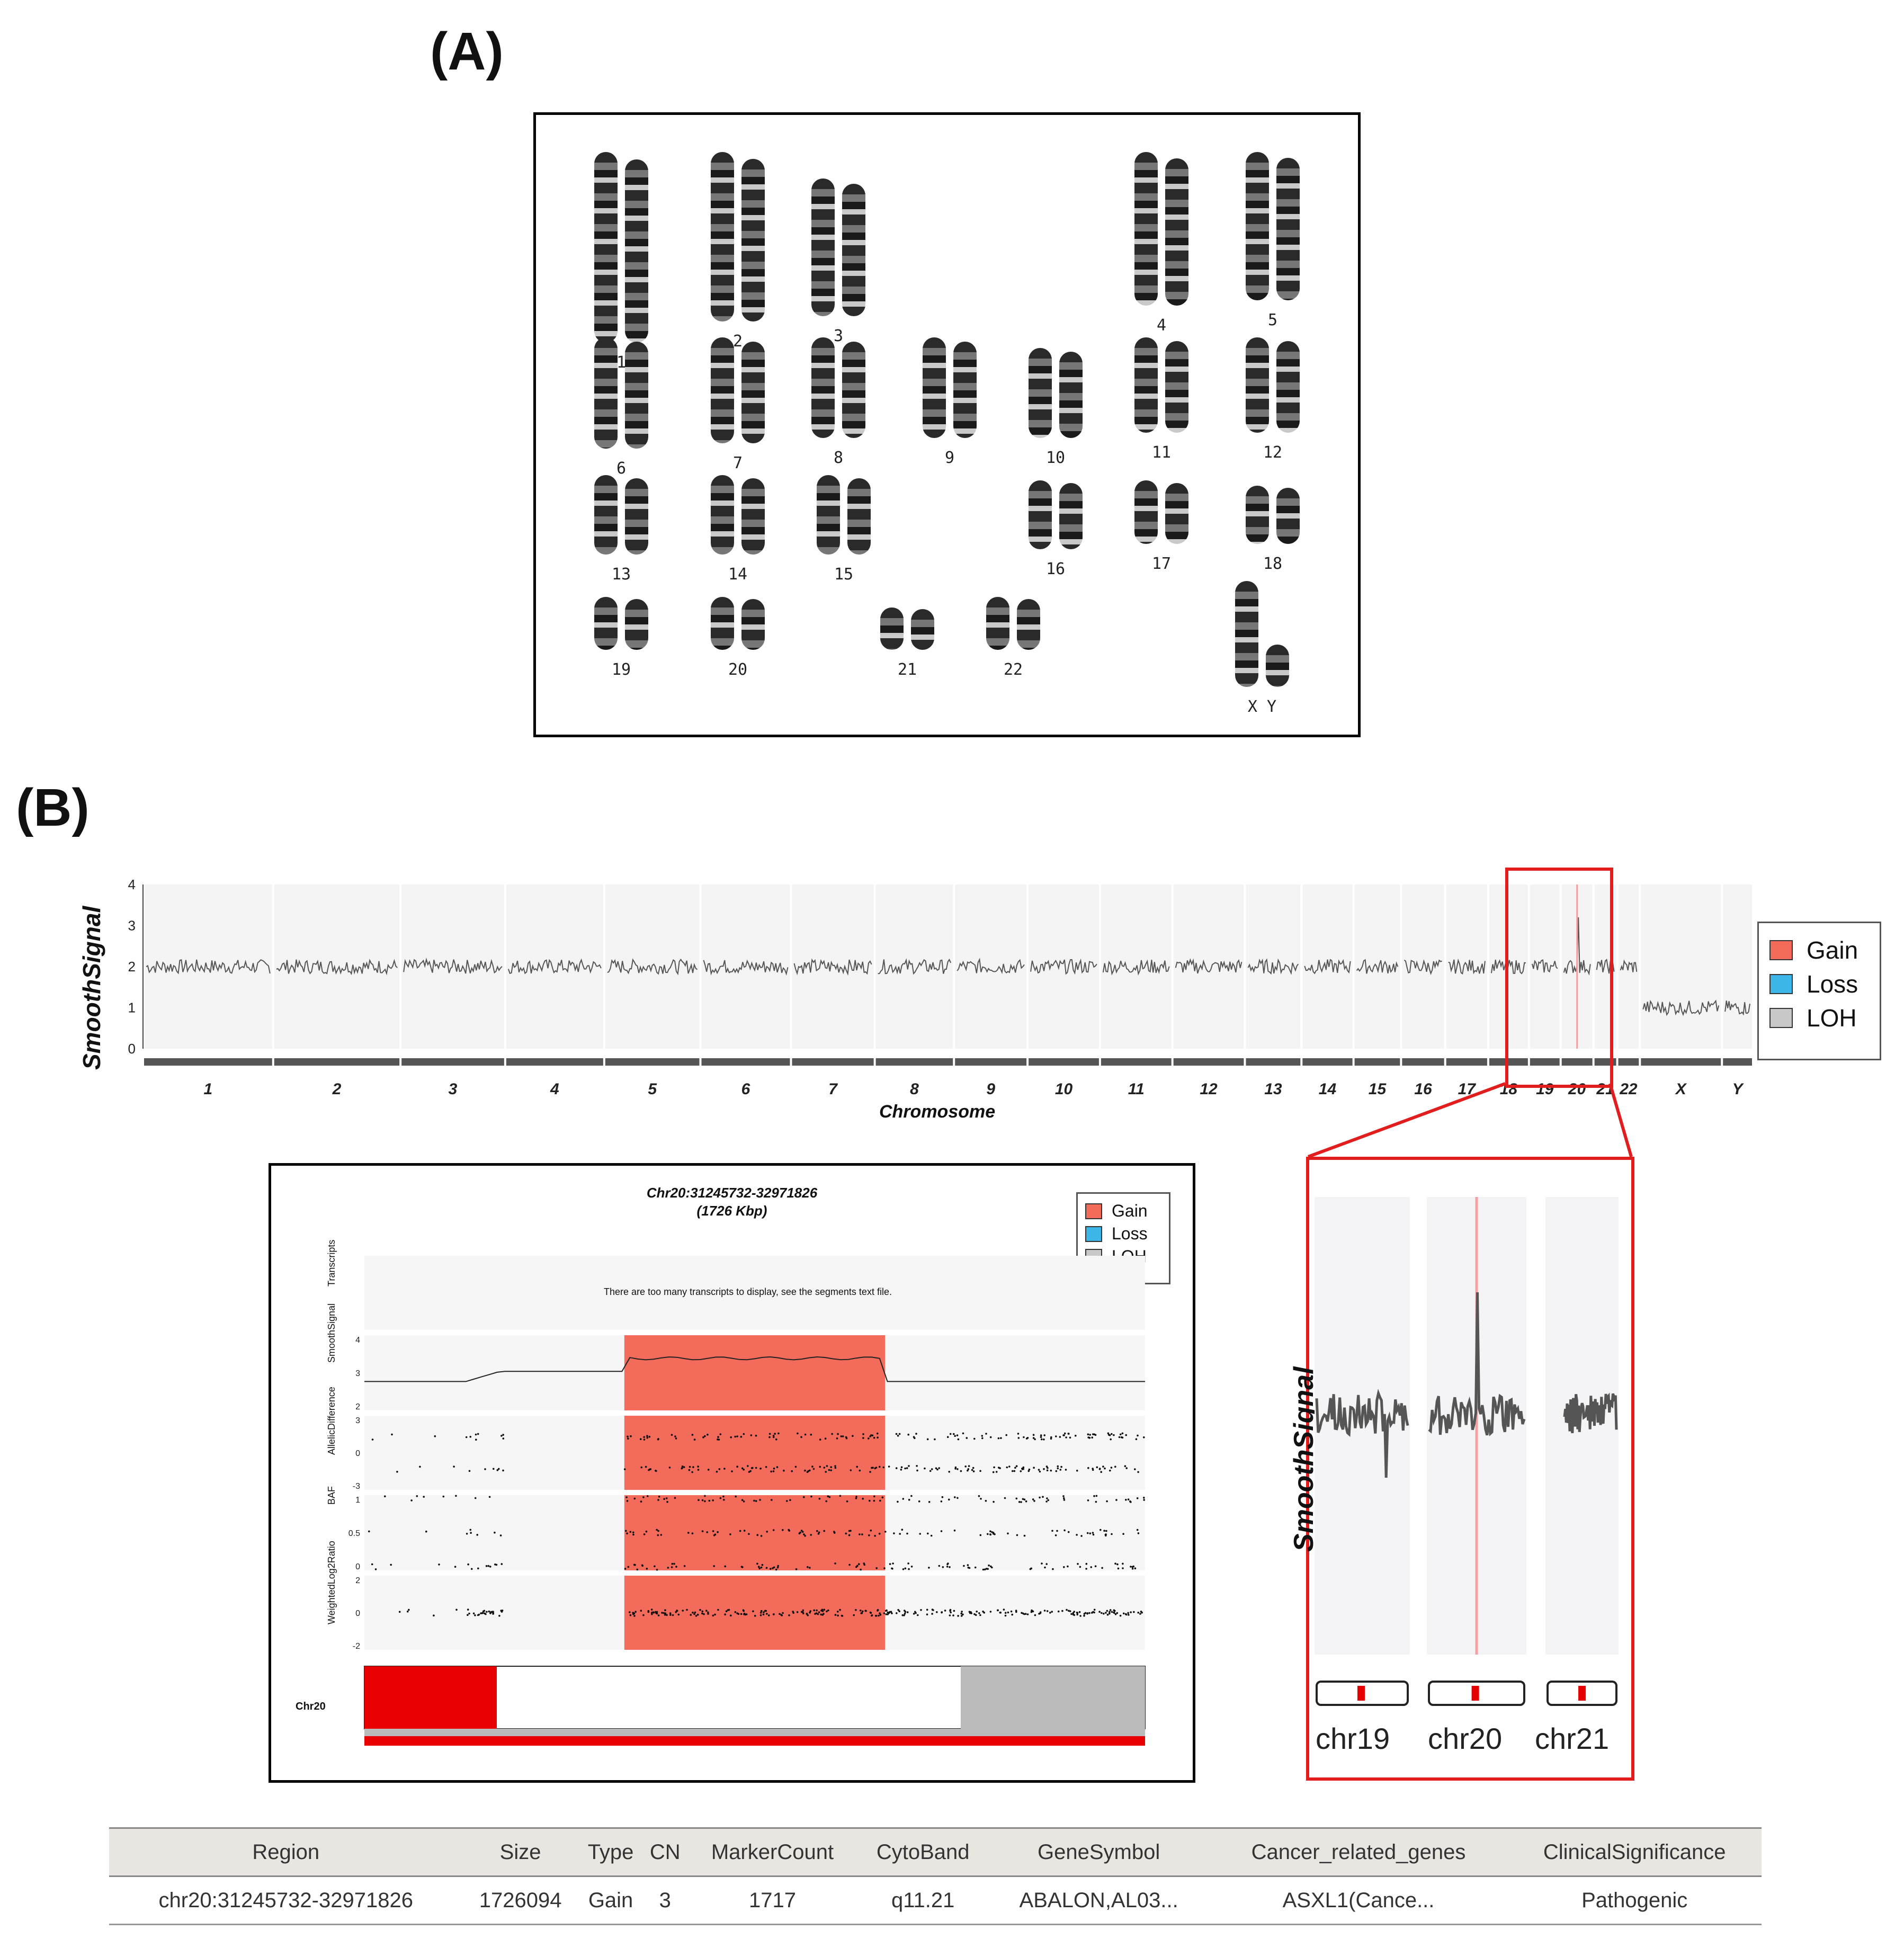  I want to click on y-tick-label: 0, so click(132, 1049).